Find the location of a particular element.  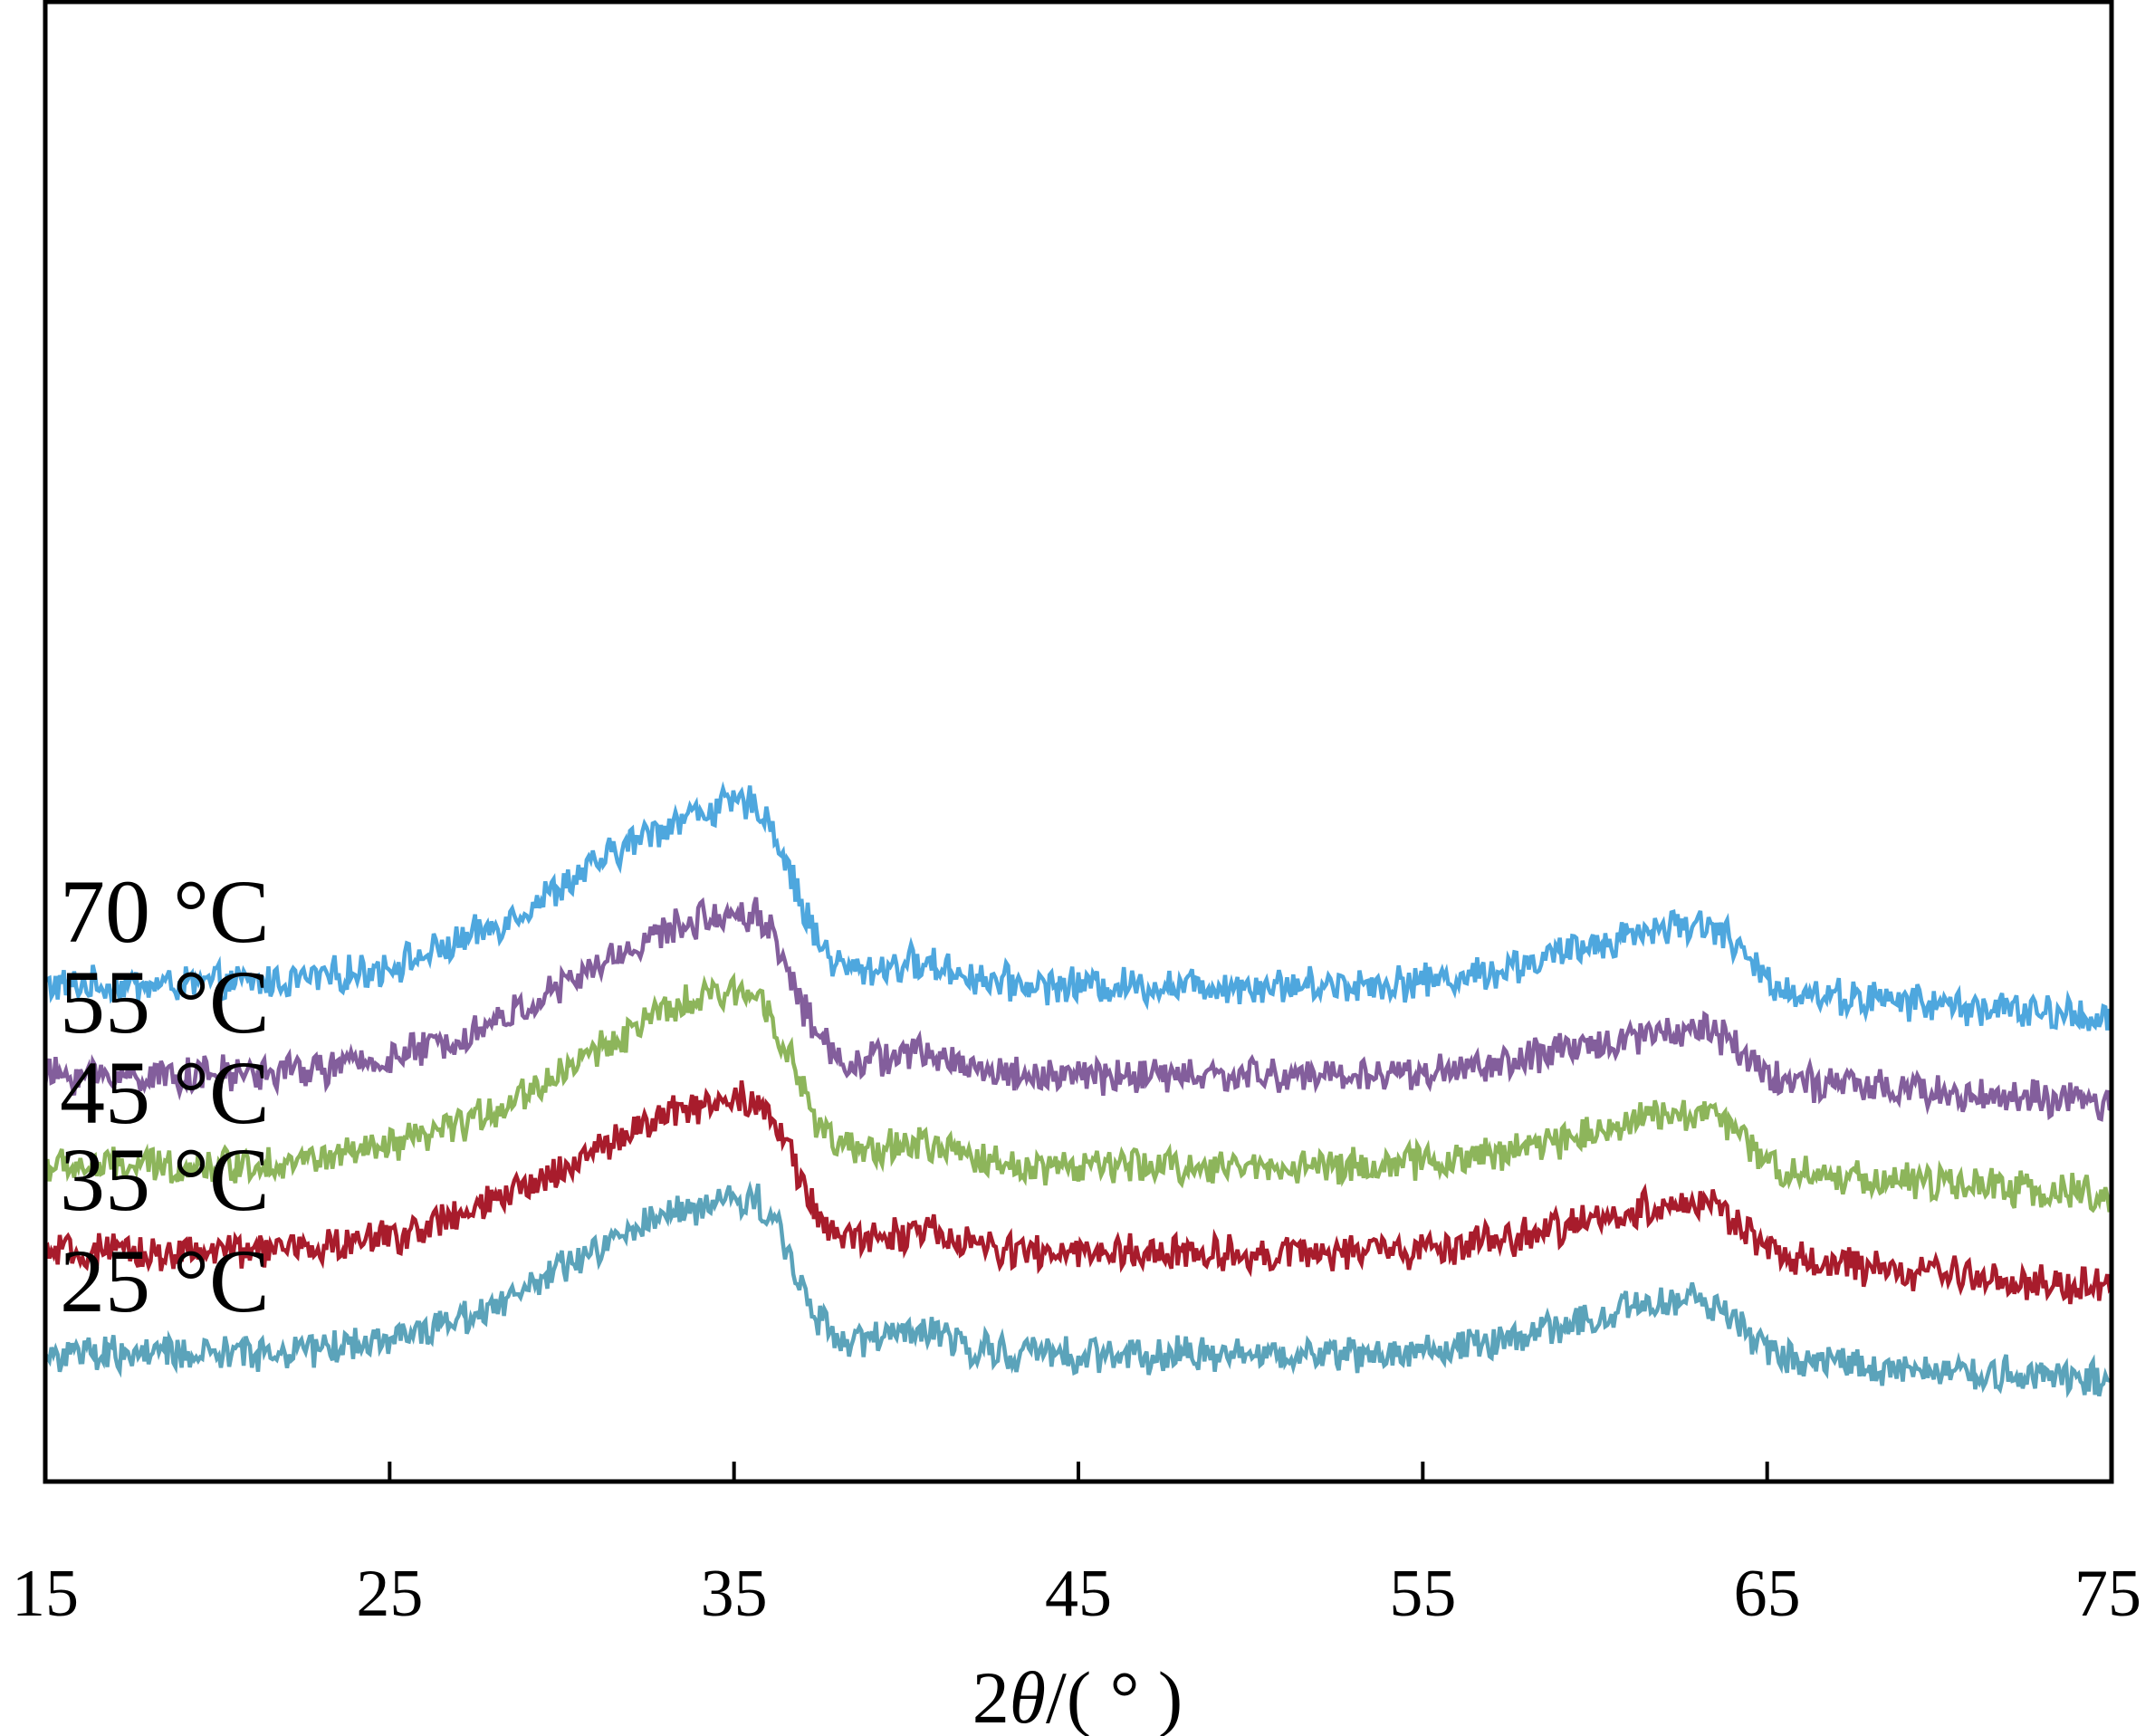

series-label: 55 °C is located at coordinates (165, 1002).